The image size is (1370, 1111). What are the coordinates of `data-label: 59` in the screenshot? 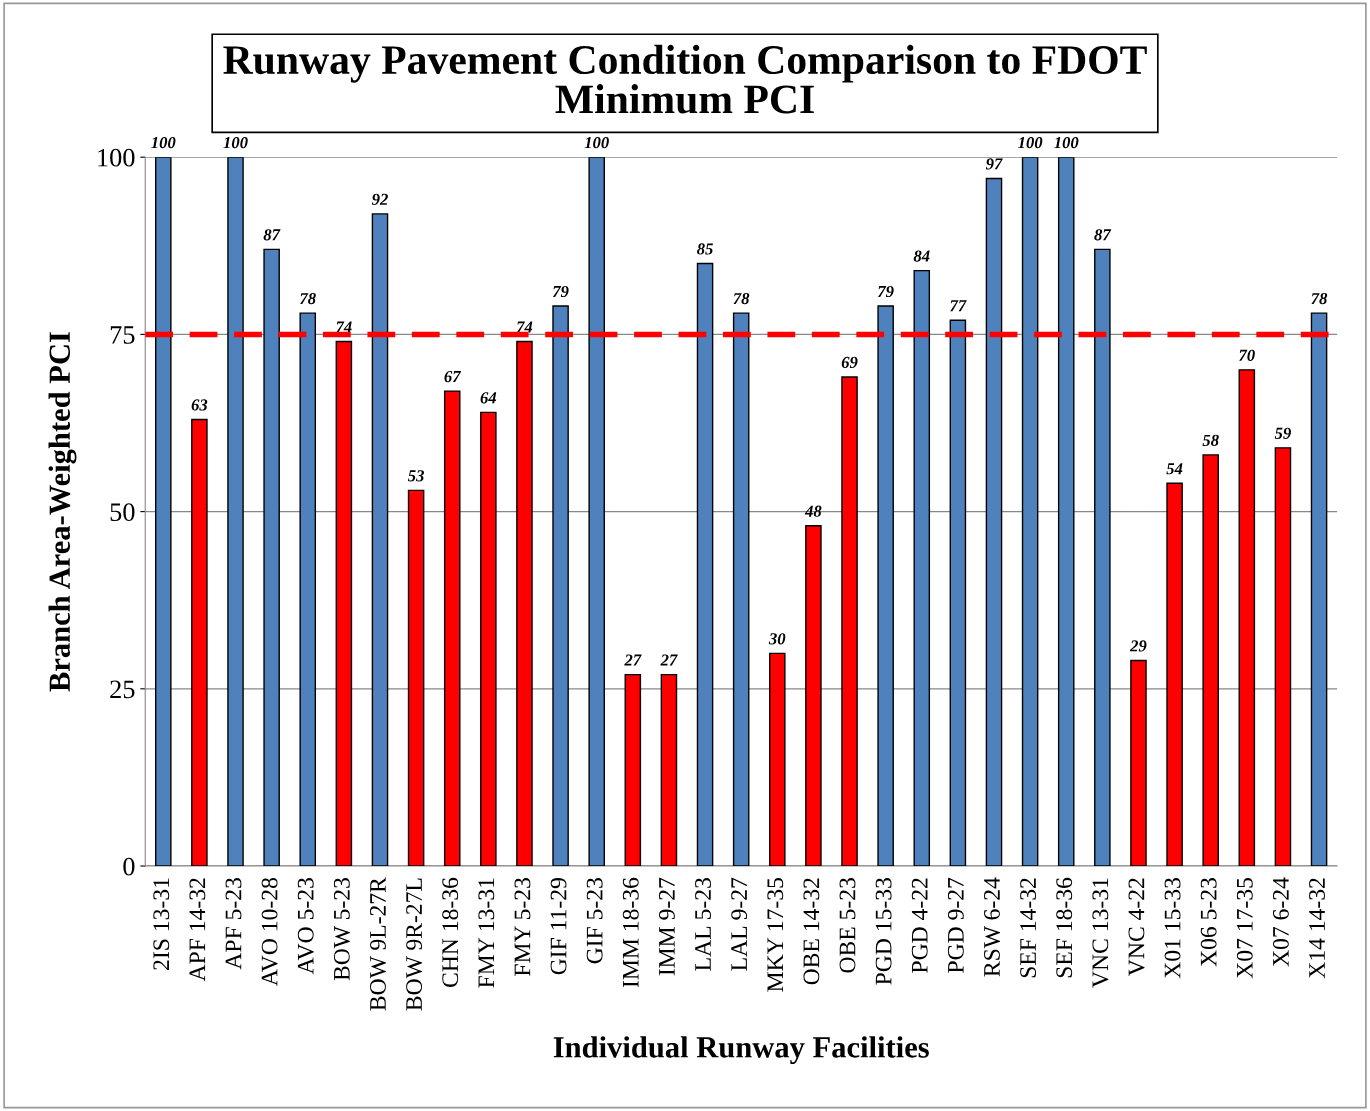 It's located at (1282, 433).